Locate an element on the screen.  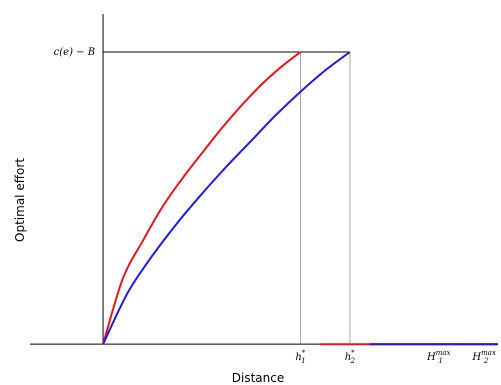
x-tick-label-2: h* 2 is located at coordinates (350, 357).